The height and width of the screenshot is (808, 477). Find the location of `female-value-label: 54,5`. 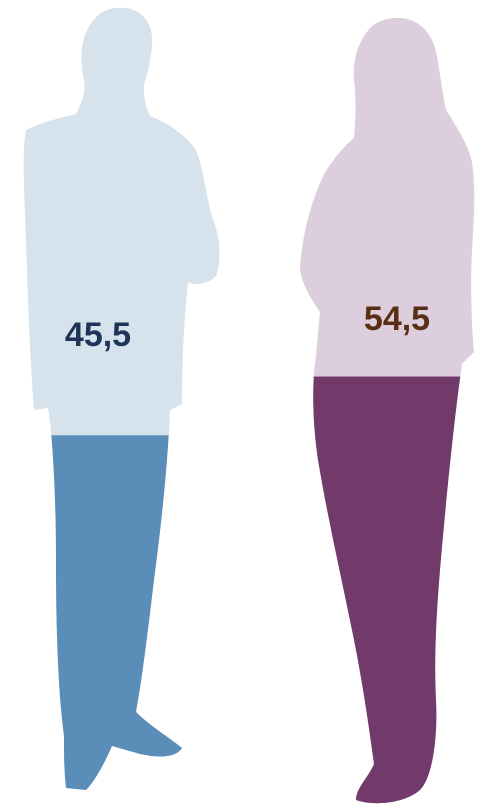

female-value-label: 54,5 is located at coordinates (397, 319).